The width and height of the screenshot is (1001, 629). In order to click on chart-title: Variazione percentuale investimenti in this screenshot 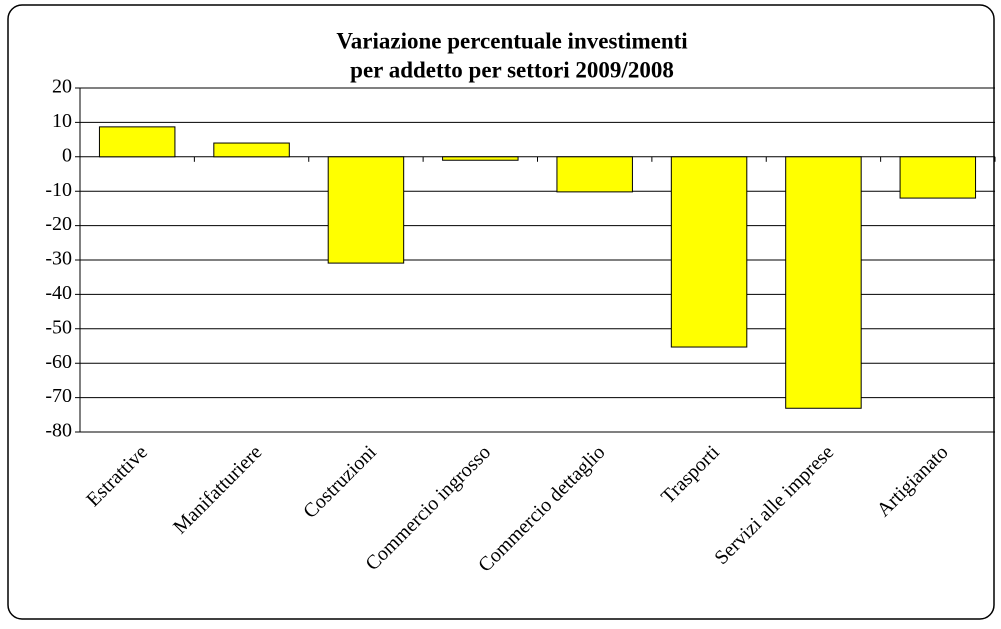, I will do `click(512, 40)`.